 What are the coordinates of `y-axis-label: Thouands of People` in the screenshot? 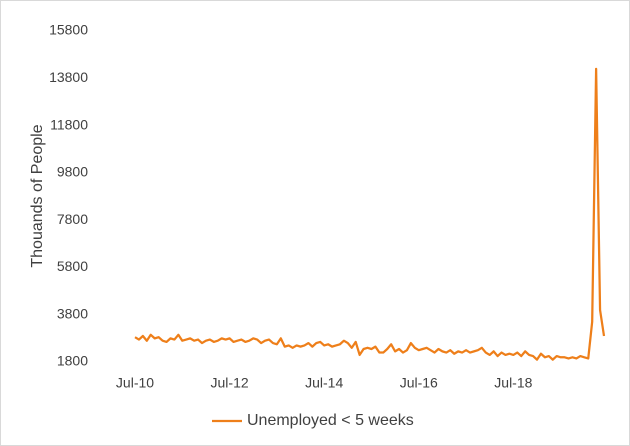 It's located at (37, 195).